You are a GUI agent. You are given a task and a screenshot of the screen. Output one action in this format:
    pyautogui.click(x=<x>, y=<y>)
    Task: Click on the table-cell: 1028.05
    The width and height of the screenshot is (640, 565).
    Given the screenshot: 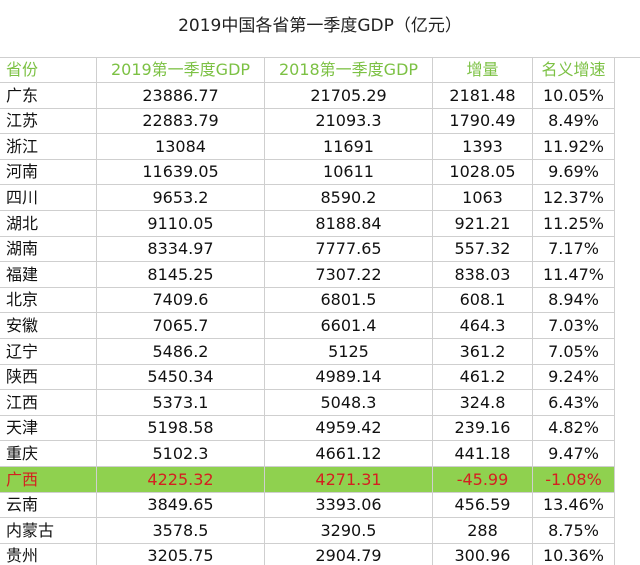 What is the action you would take?
    pyautogui.click(x=483, y=172)
    